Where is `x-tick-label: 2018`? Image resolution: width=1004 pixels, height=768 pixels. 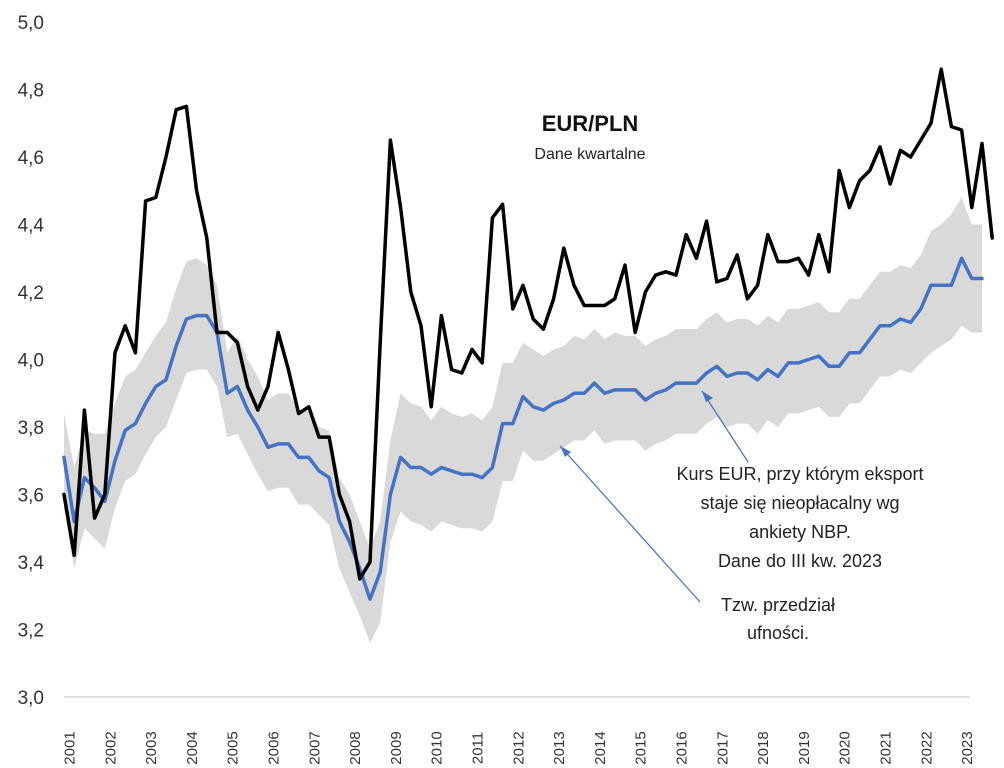
x-tick-label: 2018 is located at coordinates (763, 747).